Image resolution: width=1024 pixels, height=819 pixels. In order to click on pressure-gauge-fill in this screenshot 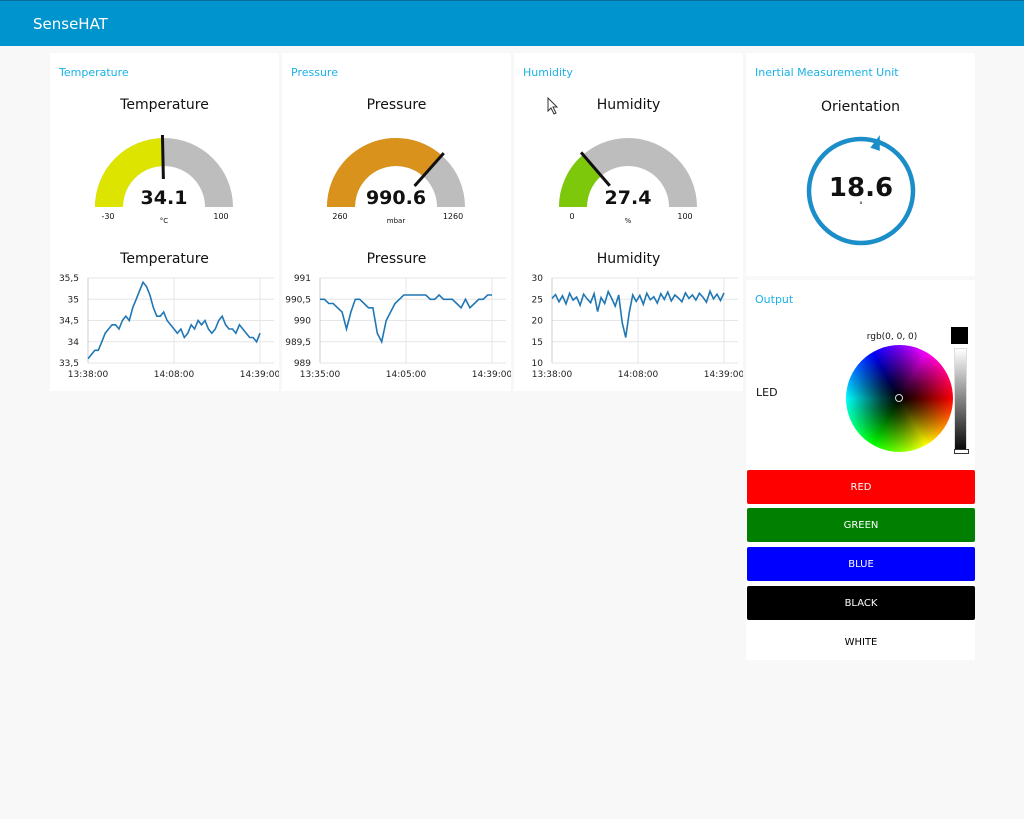, I will do `click(384, 172)`.